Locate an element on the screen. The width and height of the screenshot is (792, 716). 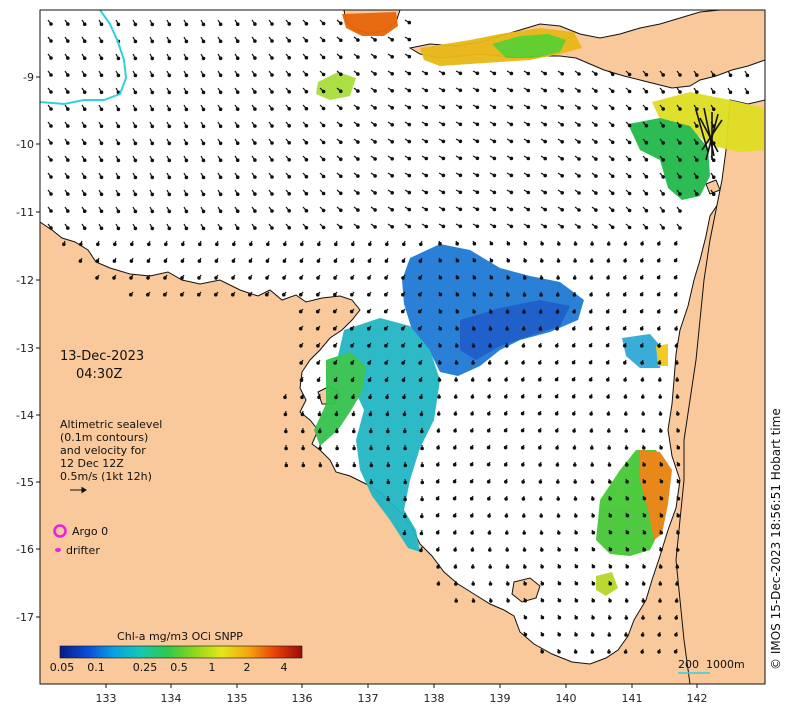
latitude-tick-label: -9 is located at coordinates (28, 77).